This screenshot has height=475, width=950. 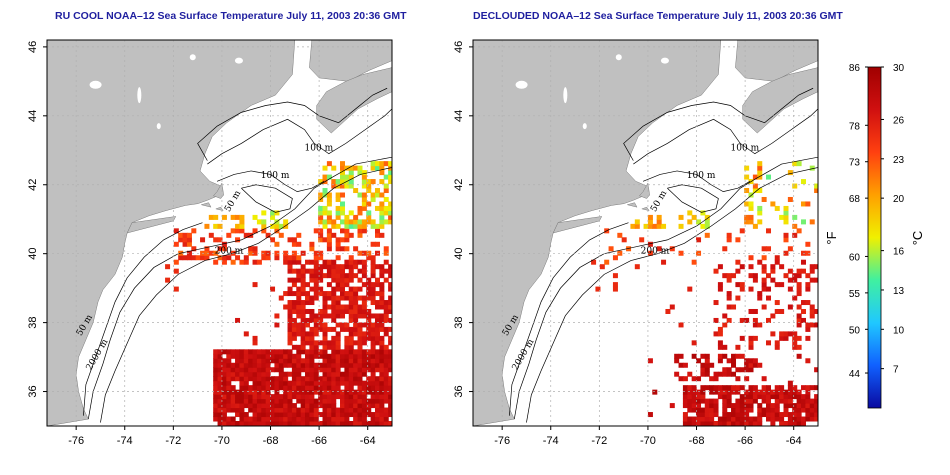 What do you see at coordinates (229, 252) in the screenshot?
I see `contour-label: 200 m` at bounding box center [229, 252].